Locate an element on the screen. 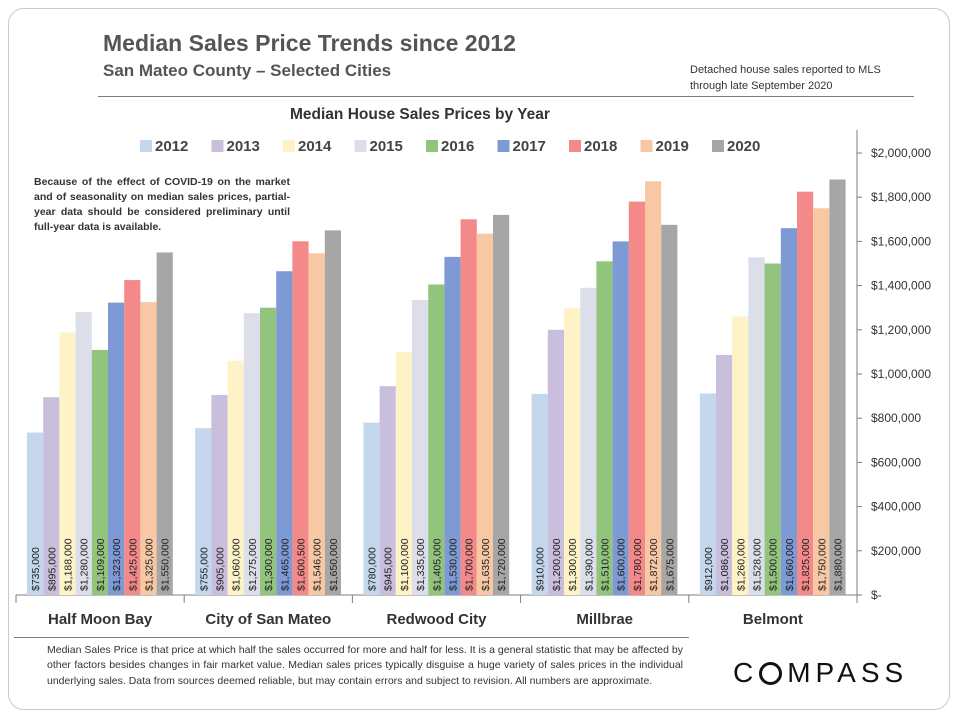  data-label: $1,635,000 is located at coordinates (486, 564).